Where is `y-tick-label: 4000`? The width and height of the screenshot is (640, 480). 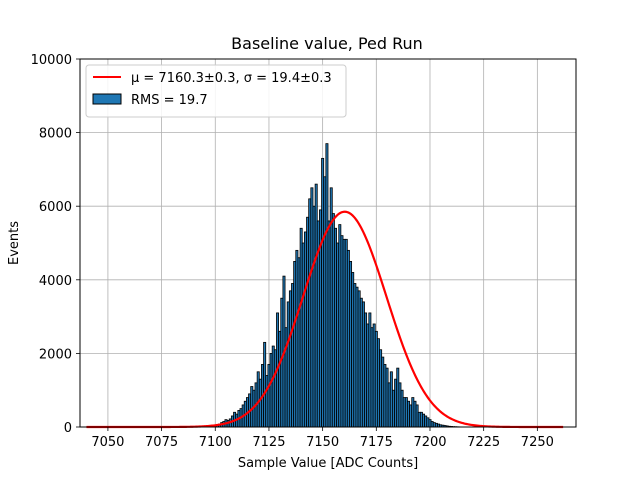
y-tick-label: 4000 is located at coordinates (55, 281).